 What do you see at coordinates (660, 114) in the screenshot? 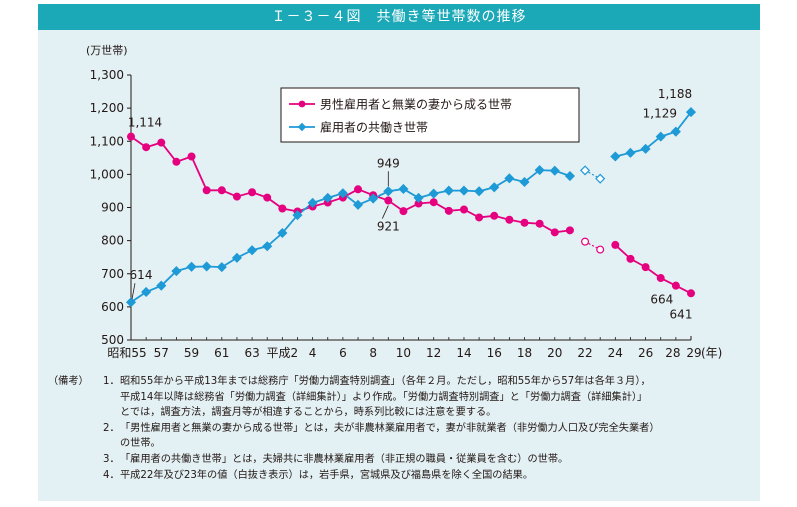
I see `data-label: 1,129` at bounding box center [660, 114].